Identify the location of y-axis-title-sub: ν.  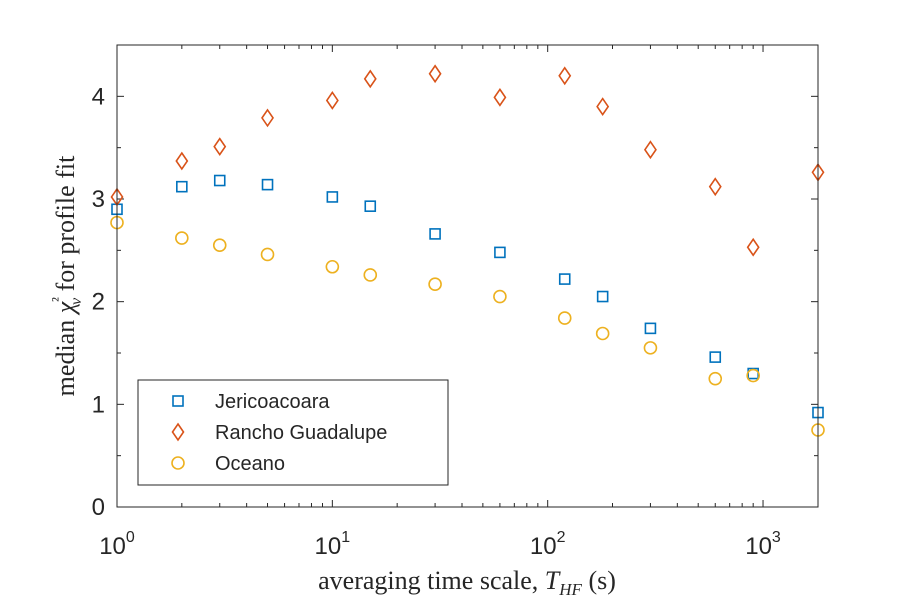
(76, 301).